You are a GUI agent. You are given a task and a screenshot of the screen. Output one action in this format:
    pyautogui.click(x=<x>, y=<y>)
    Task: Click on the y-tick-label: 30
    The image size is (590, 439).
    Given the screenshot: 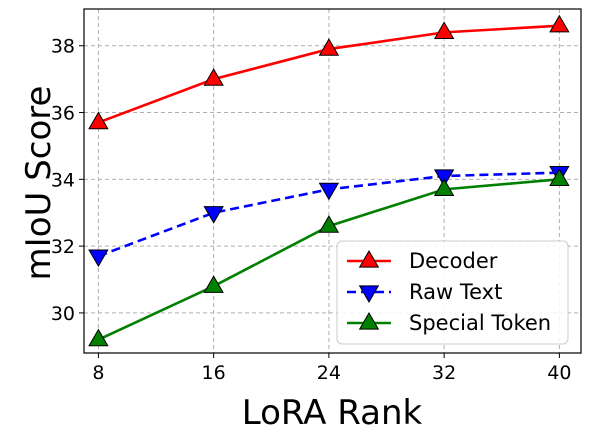 What is the action you would take?
    pyautogui.click(x=63, y=314)
    